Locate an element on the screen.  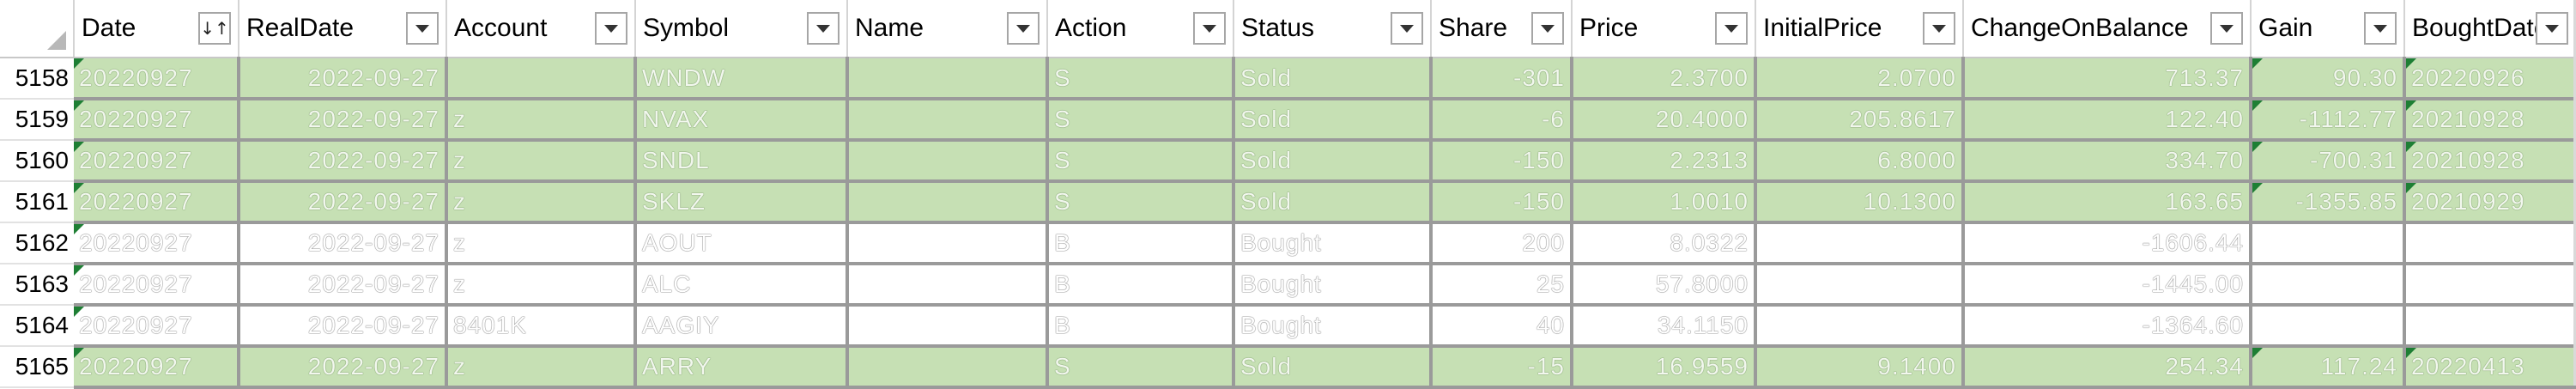
cell-gain: -1355.85 is located at coordinates (2328, 202).